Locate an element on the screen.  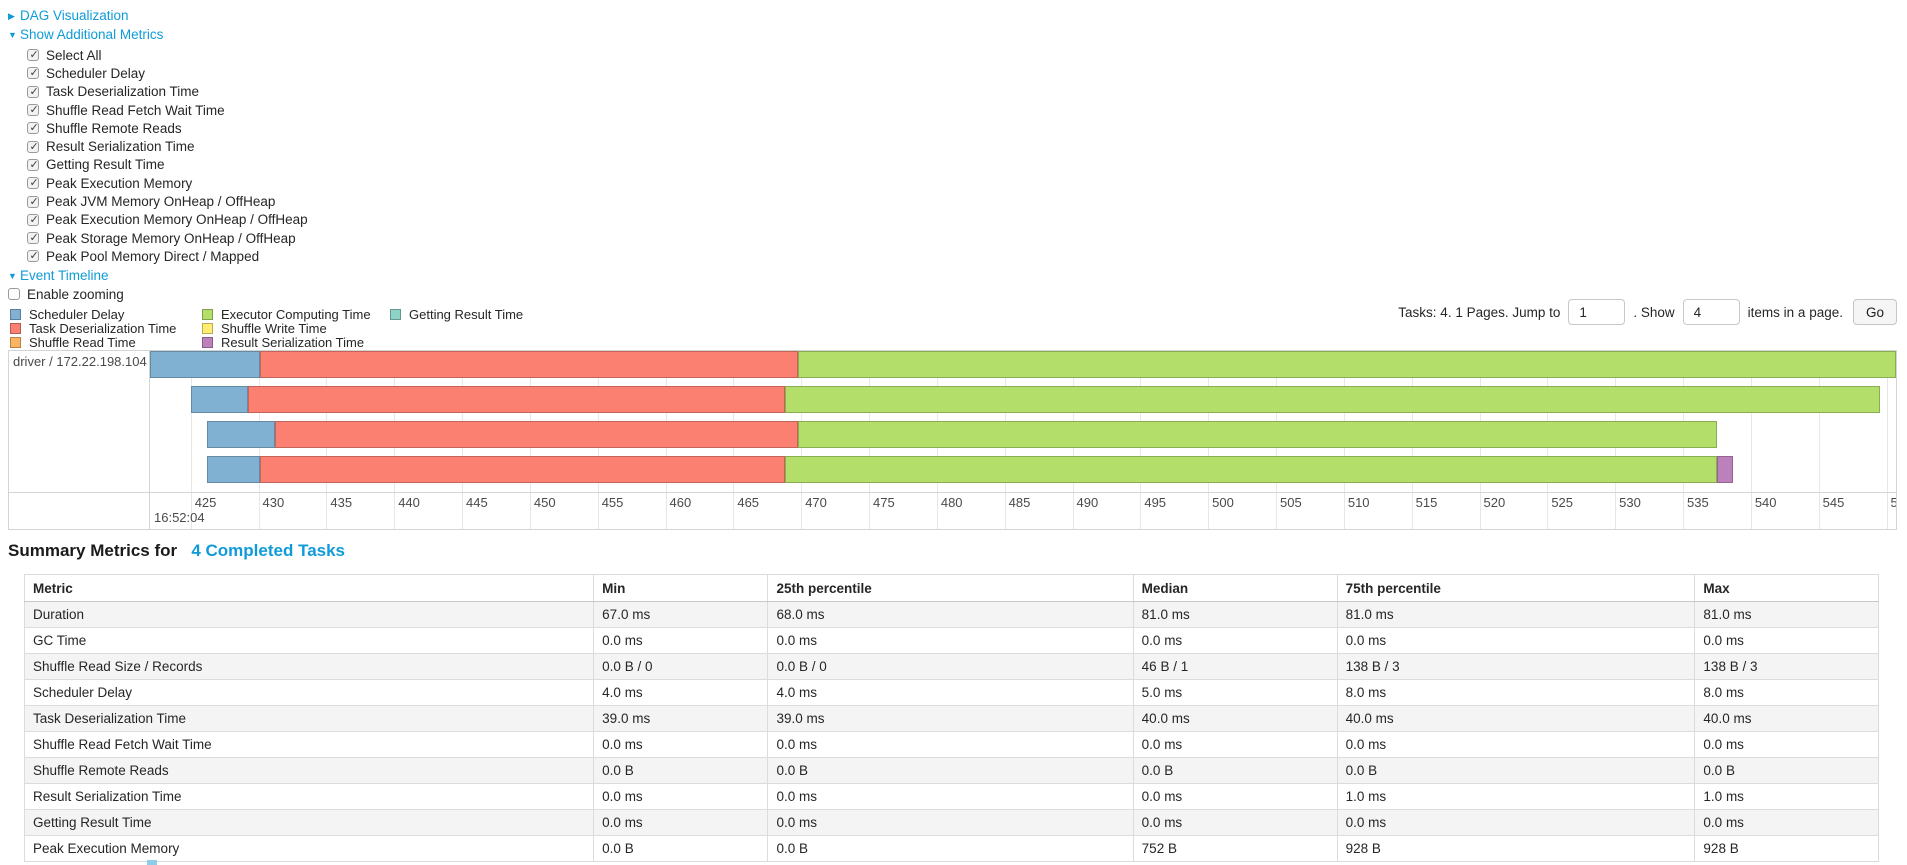
show-additional-metrics-toggle: ▼ Show Additional Metrics is located at coordinates (158, 34).